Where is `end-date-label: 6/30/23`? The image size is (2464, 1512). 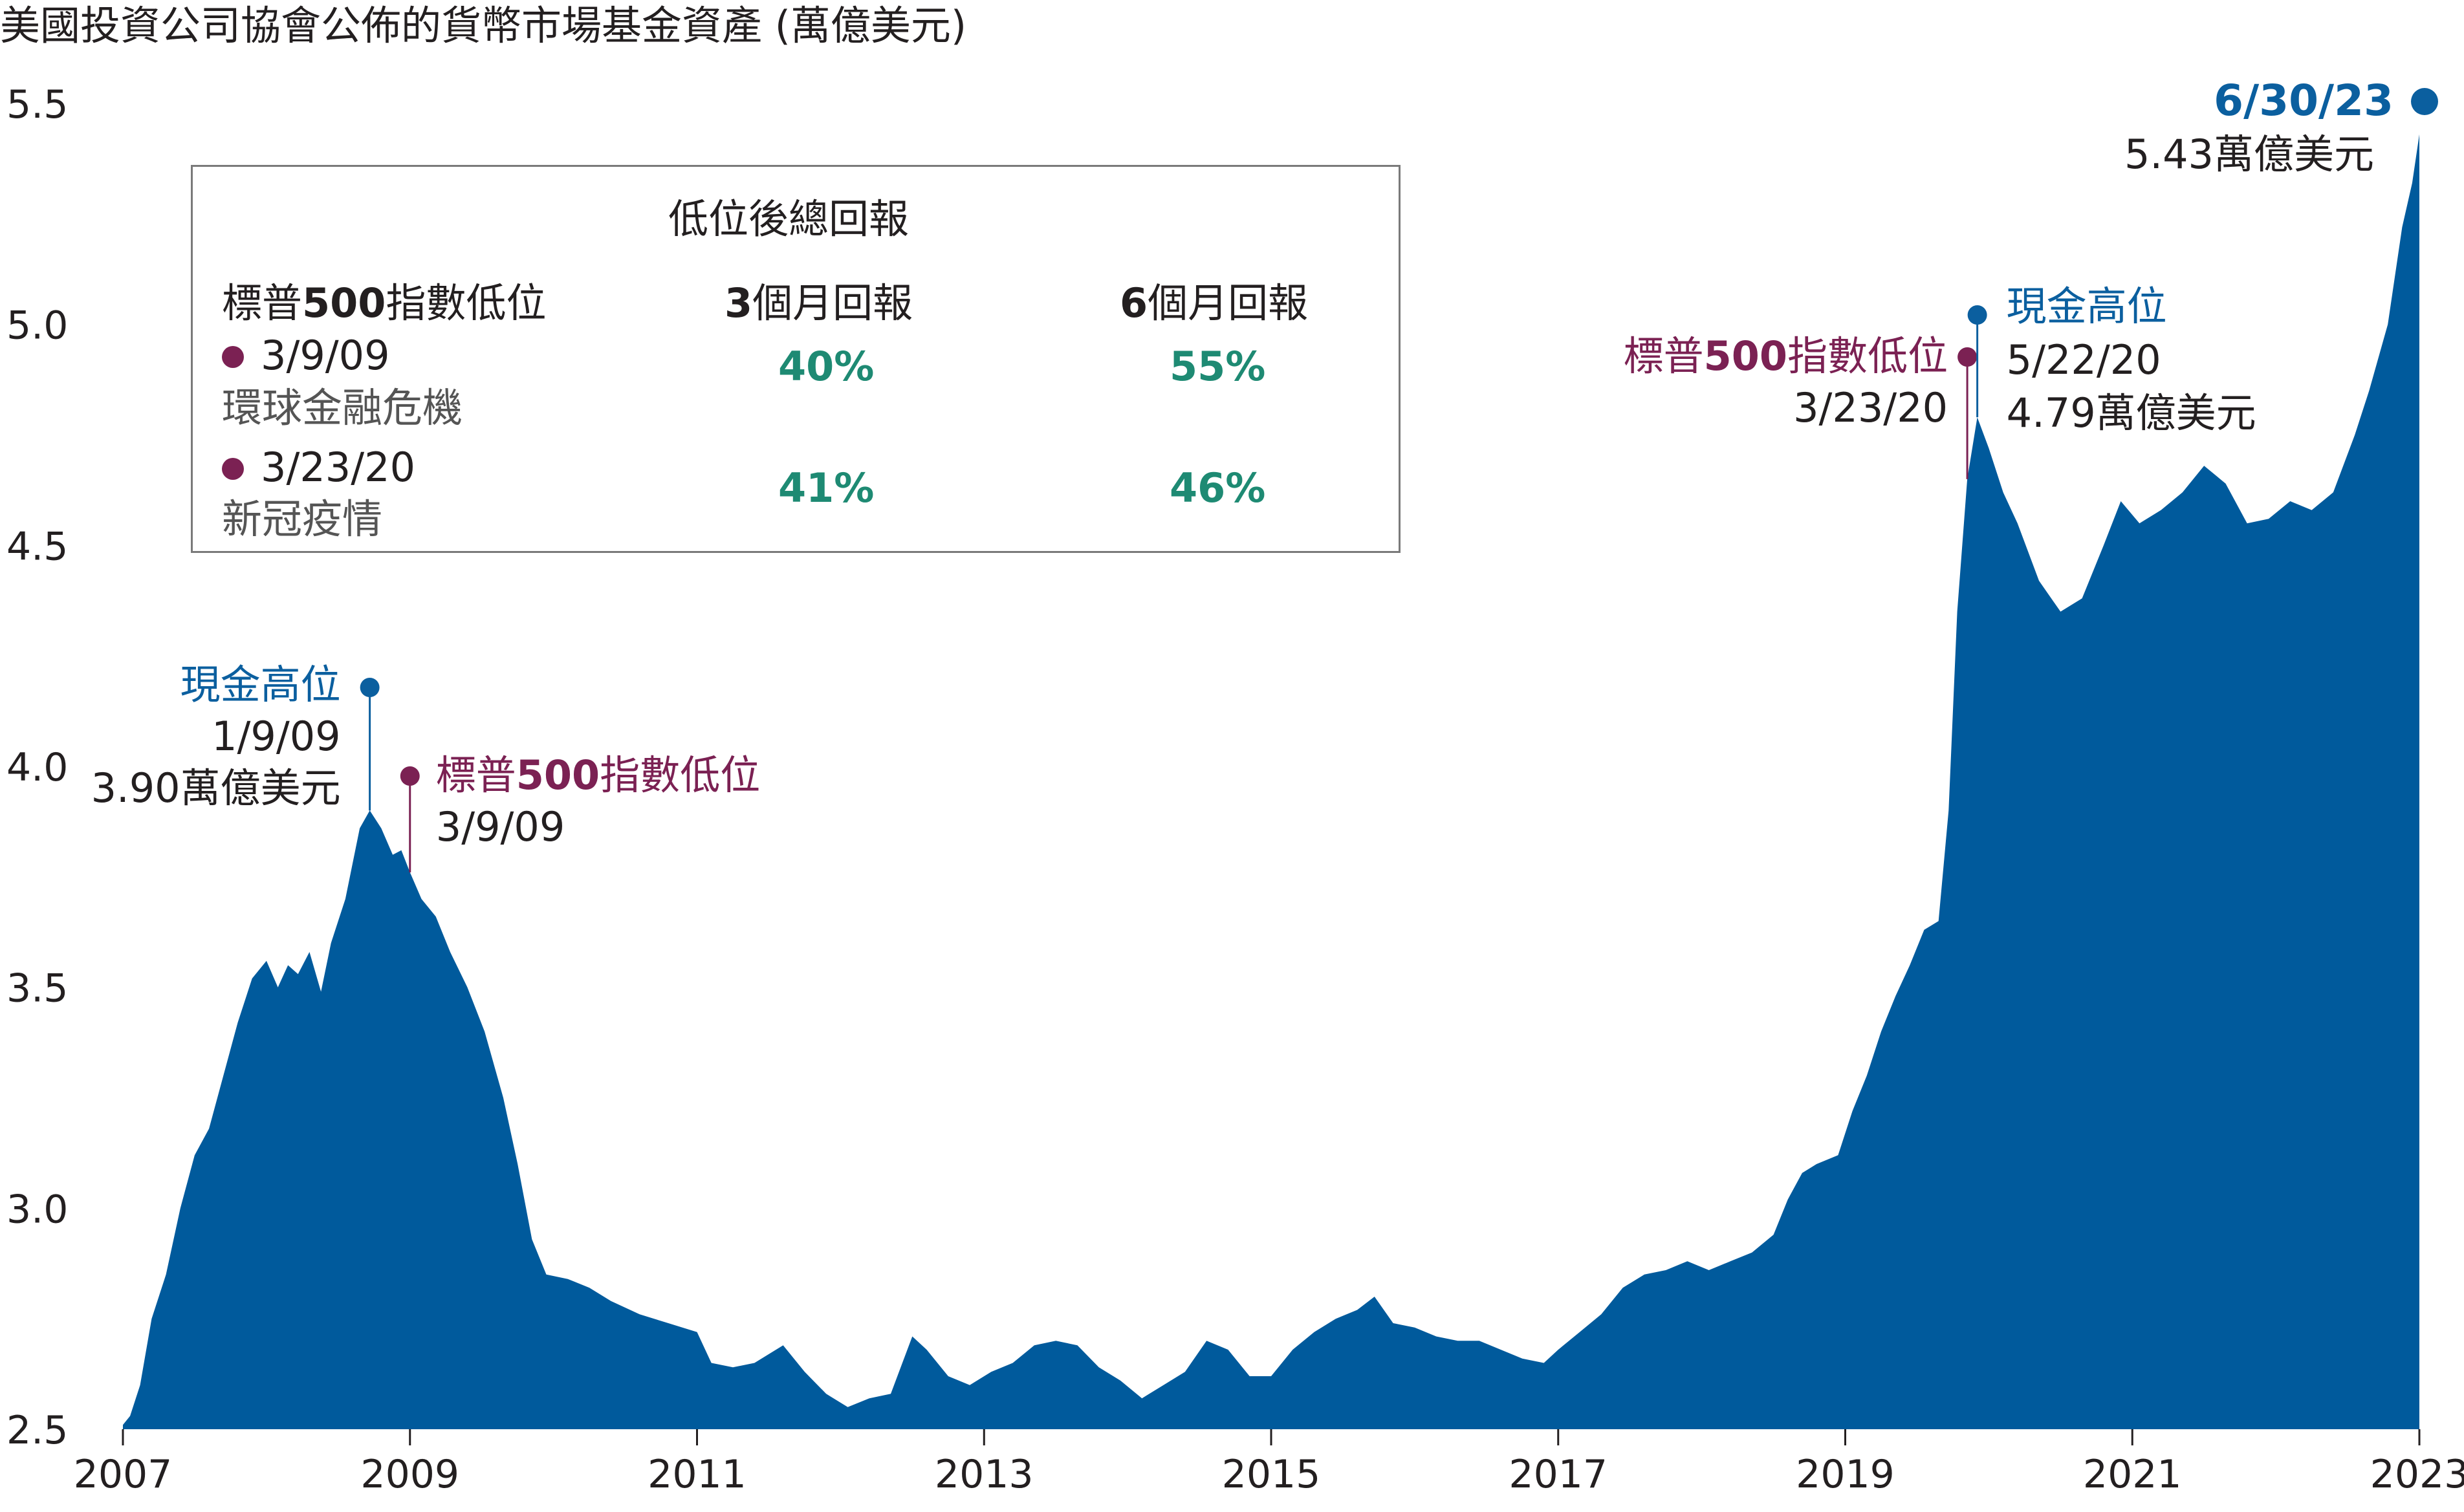
end-date-label: 6/30/23 is located at coordinates (2303, 100).